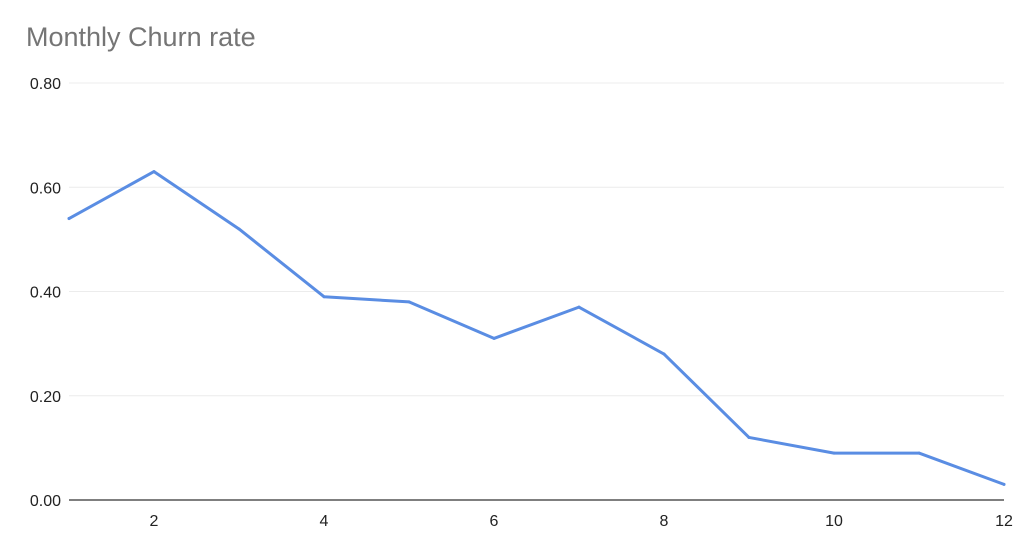 The width and height of the screenshot is (1030, 554). What do you see at coordinates (494, 521) in the screenshot?
I see `x-tick-label: 6` at bounding box center [494, 521].